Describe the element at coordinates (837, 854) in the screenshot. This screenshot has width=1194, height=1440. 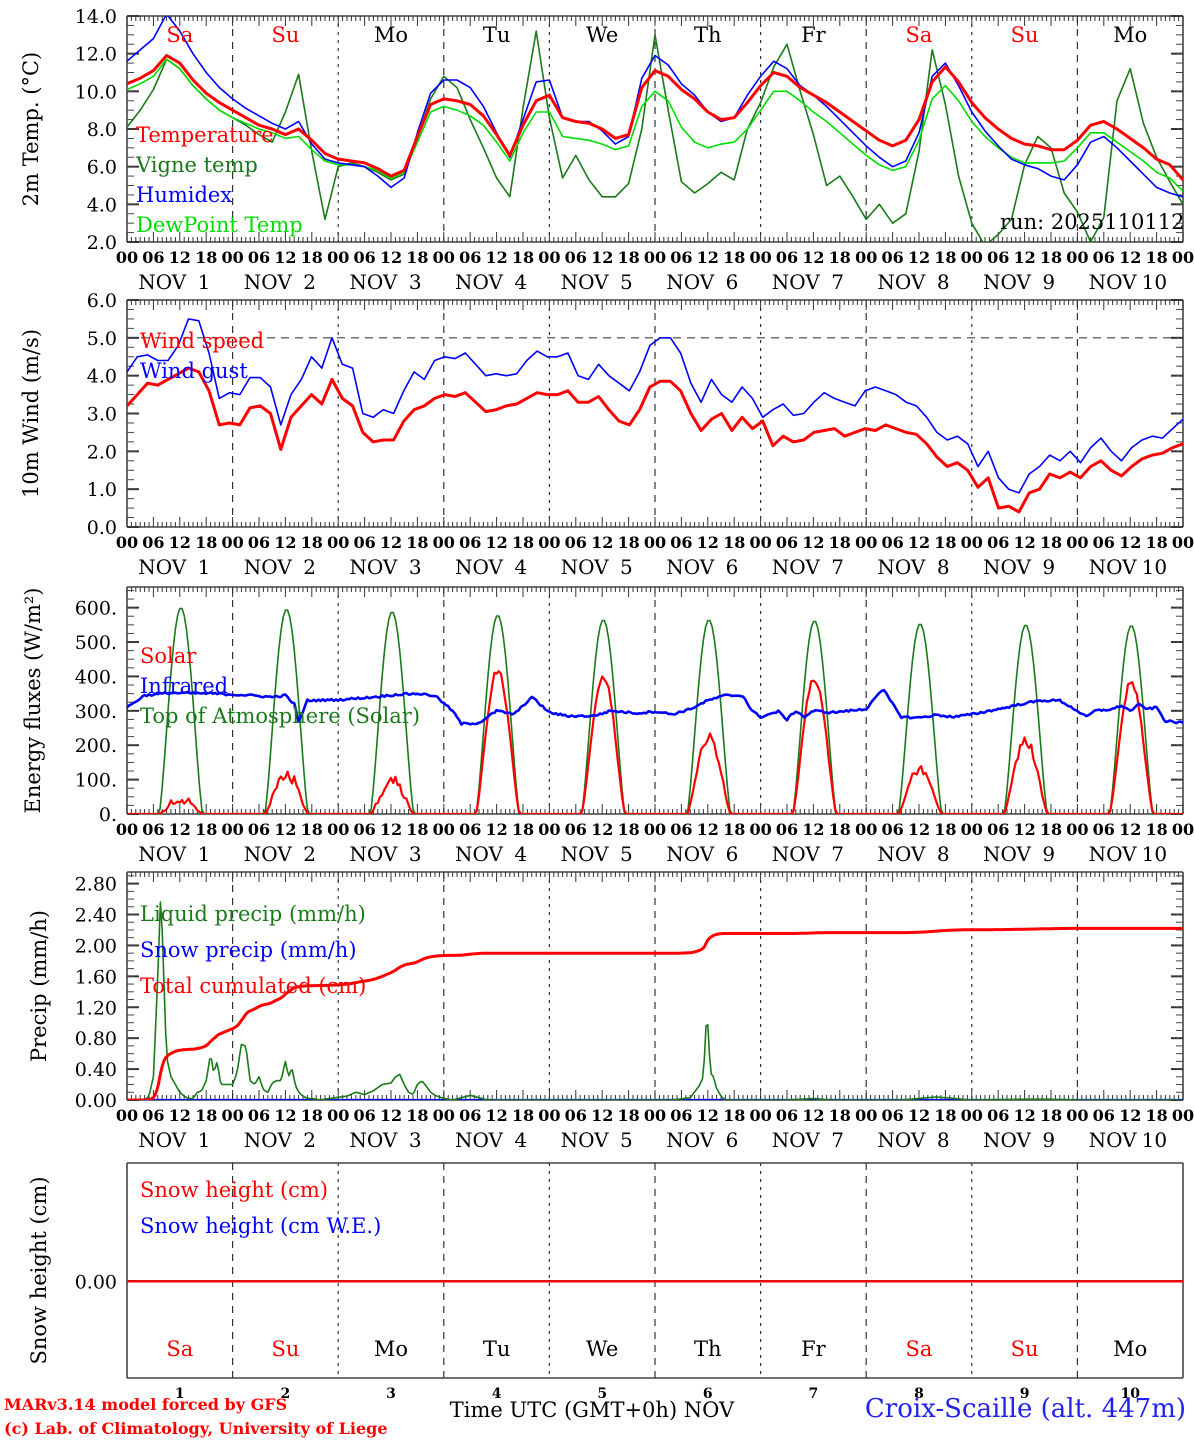
I see `date-day-label: 7` at that location.